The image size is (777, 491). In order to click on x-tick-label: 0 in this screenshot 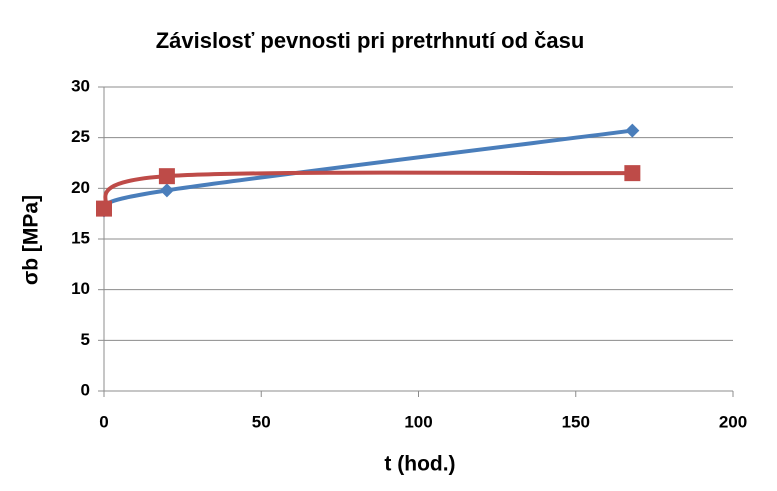, I will do `click(103, 421)`.